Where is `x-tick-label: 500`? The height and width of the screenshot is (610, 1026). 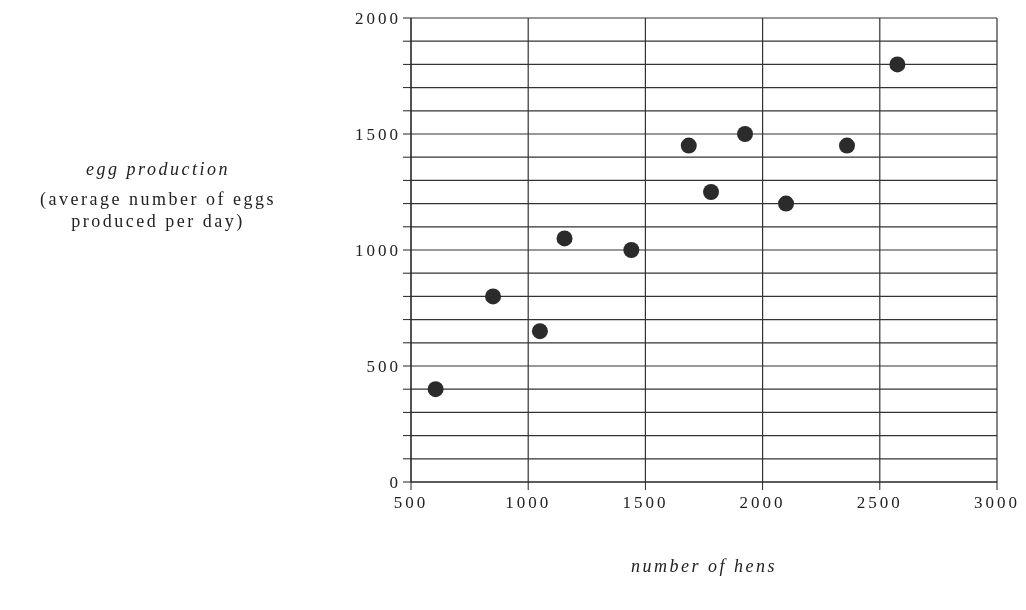
x-tick-label: 500 is located at coordinates (411, 503).